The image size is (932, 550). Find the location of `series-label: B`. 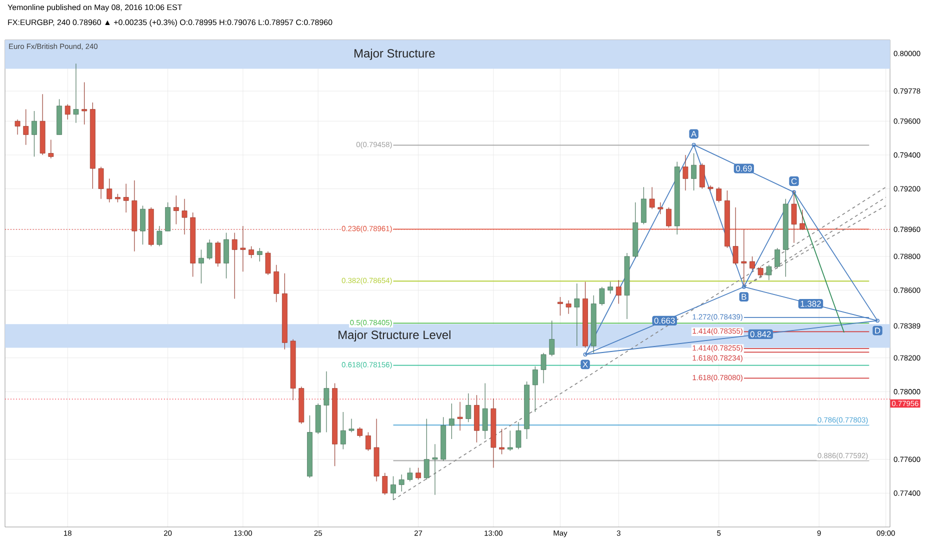

series-label: B is located at coordinates (744, 297).